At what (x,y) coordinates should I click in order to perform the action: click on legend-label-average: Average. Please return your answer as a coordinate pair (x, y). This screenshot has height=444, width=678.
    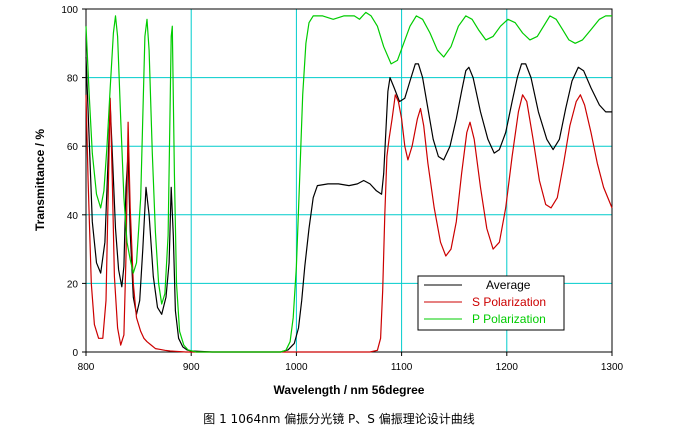
    Looking at the image, I should click on (508, 285).